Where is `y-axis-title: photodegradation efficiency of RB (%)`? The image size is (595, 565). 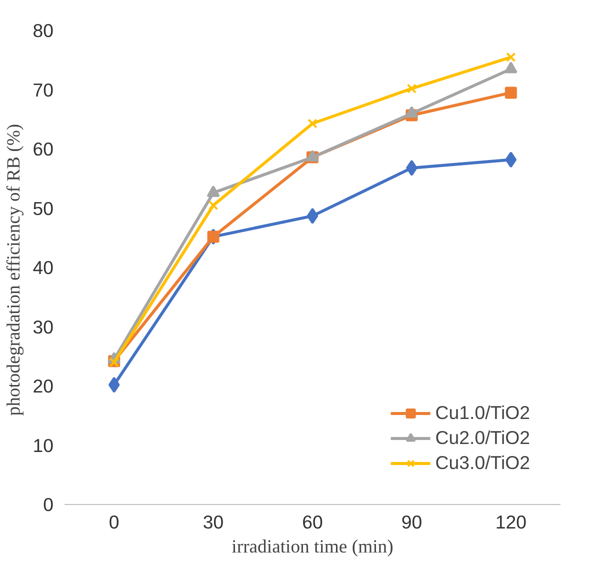 y-axis-title: photodegradation efficiency of RB (%) is located at coordinates (14, 270).